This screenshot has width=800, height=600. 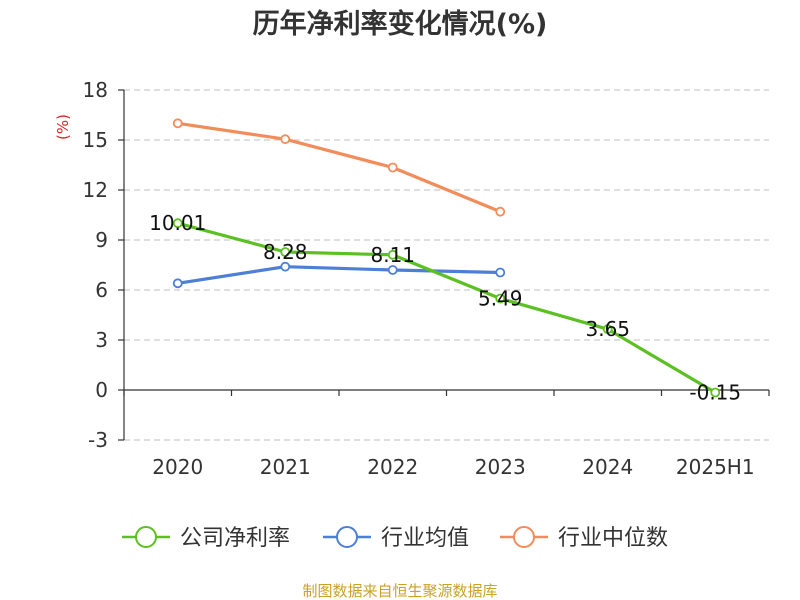 I want to click on x-tick-label: 2021, so click(x=285, y=467).